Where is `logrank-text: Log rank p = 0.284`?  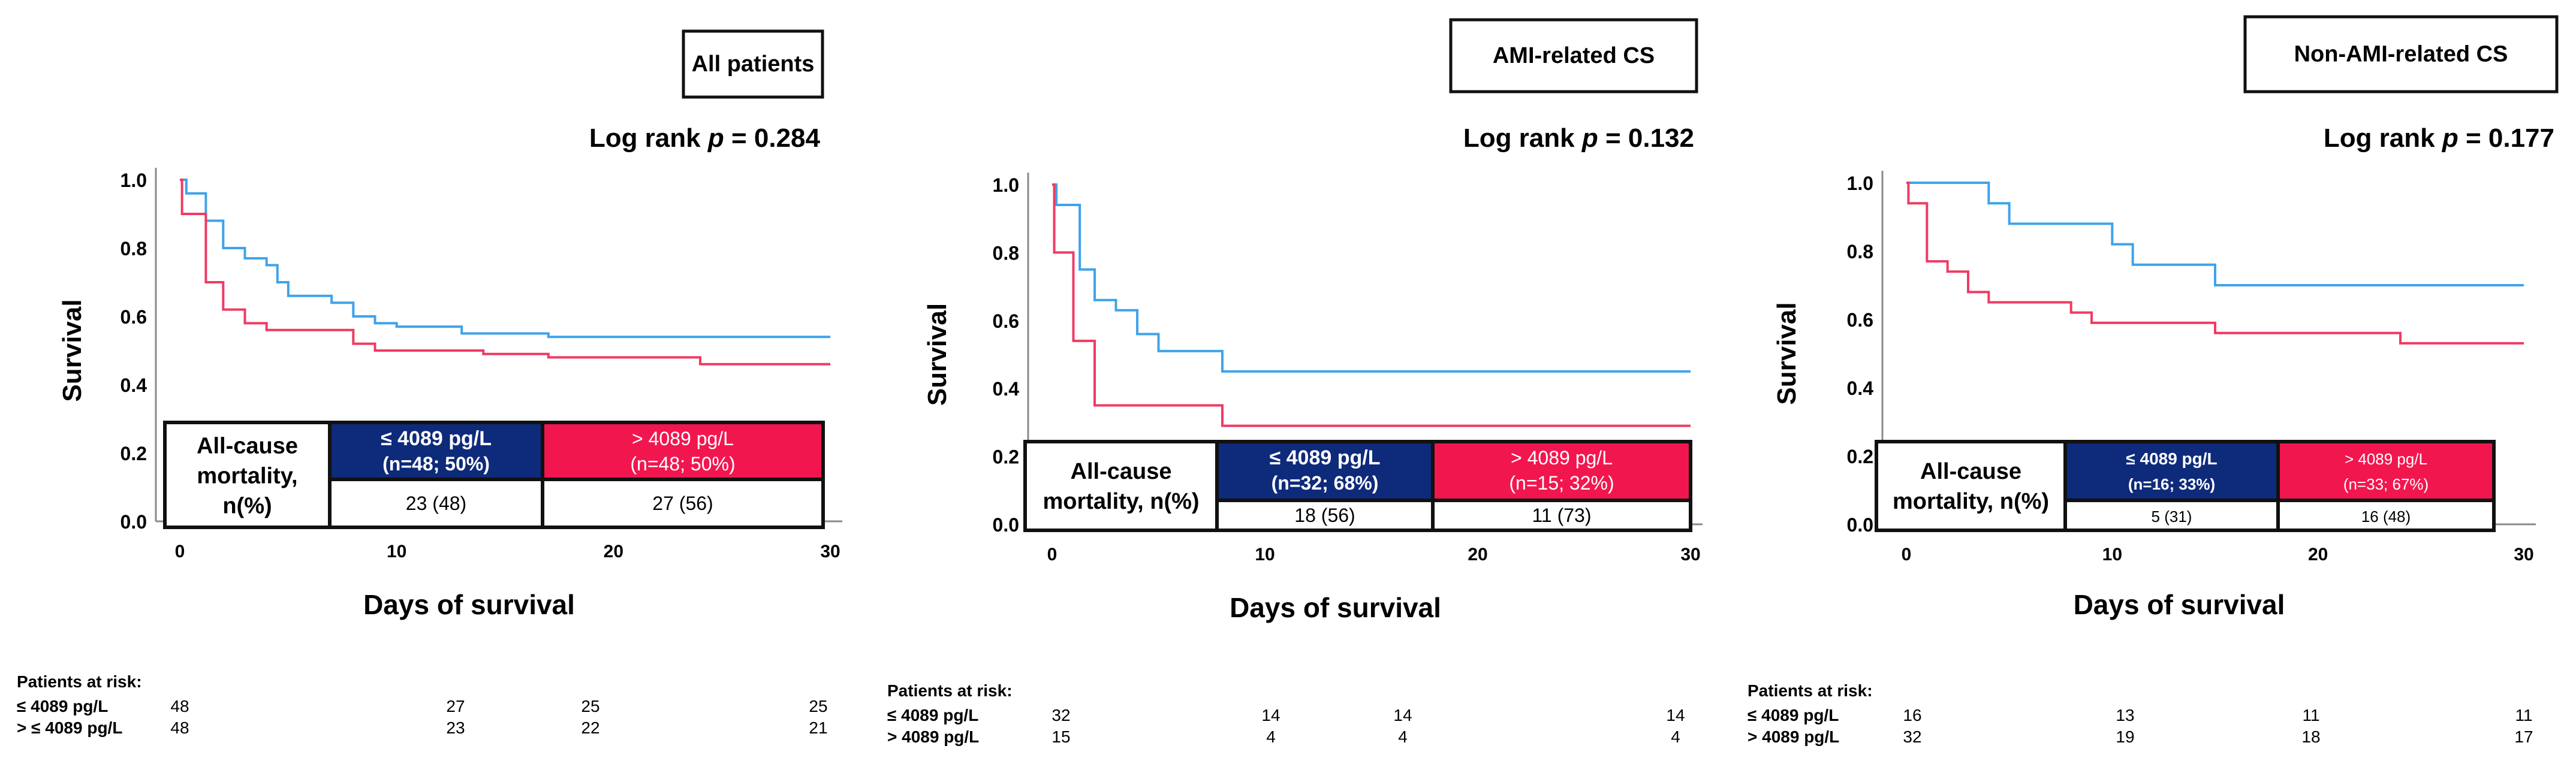 logrank-text: Log rank p = 0.284 is located at coordinates (705, 138).